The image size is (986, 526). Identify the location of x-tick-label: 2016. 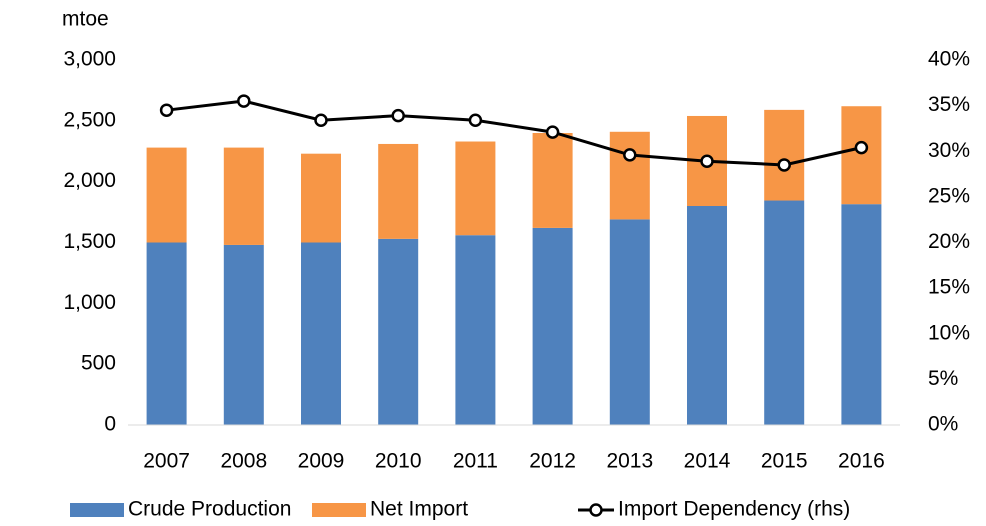
(861, 461).